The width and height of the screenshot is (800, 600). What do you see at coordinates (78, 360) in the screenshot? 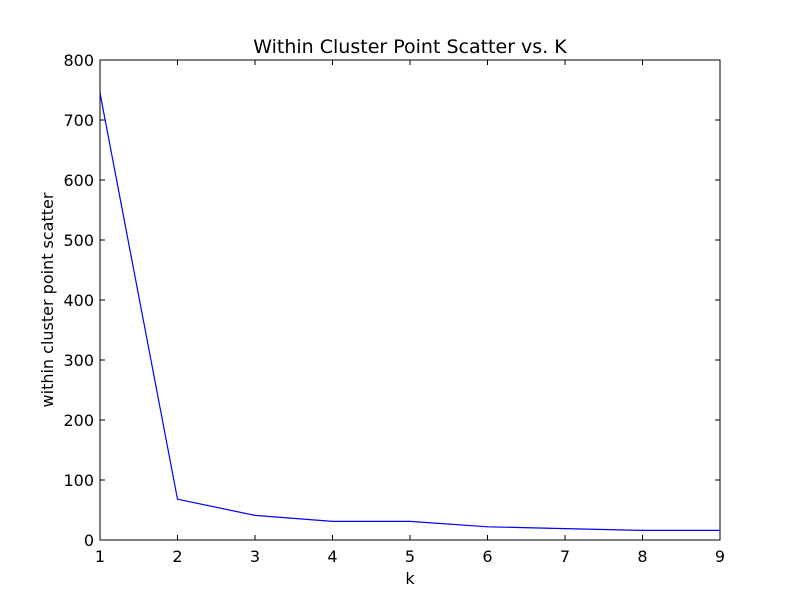
I see `y-tick-label: 300` at bounding box center [78, 360].